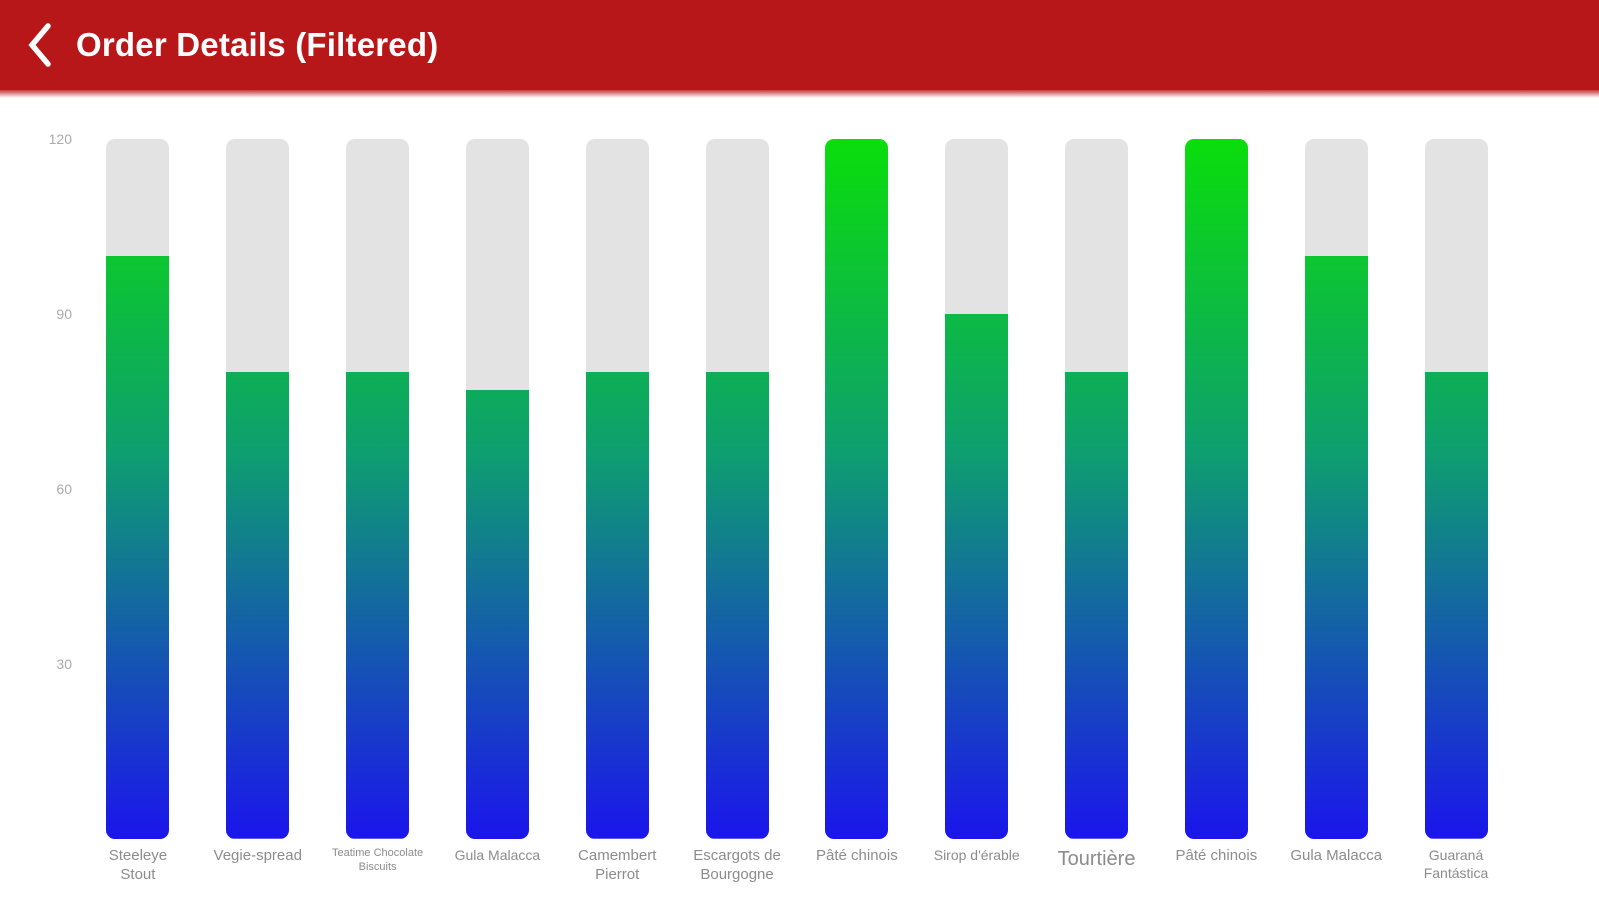 This screenshot has width=1599, height=900. What do you see at coordinates (257, 855) in the screenshot?
I see `bar-category-label: Vegie-spread` at bounding box center [257, 855].